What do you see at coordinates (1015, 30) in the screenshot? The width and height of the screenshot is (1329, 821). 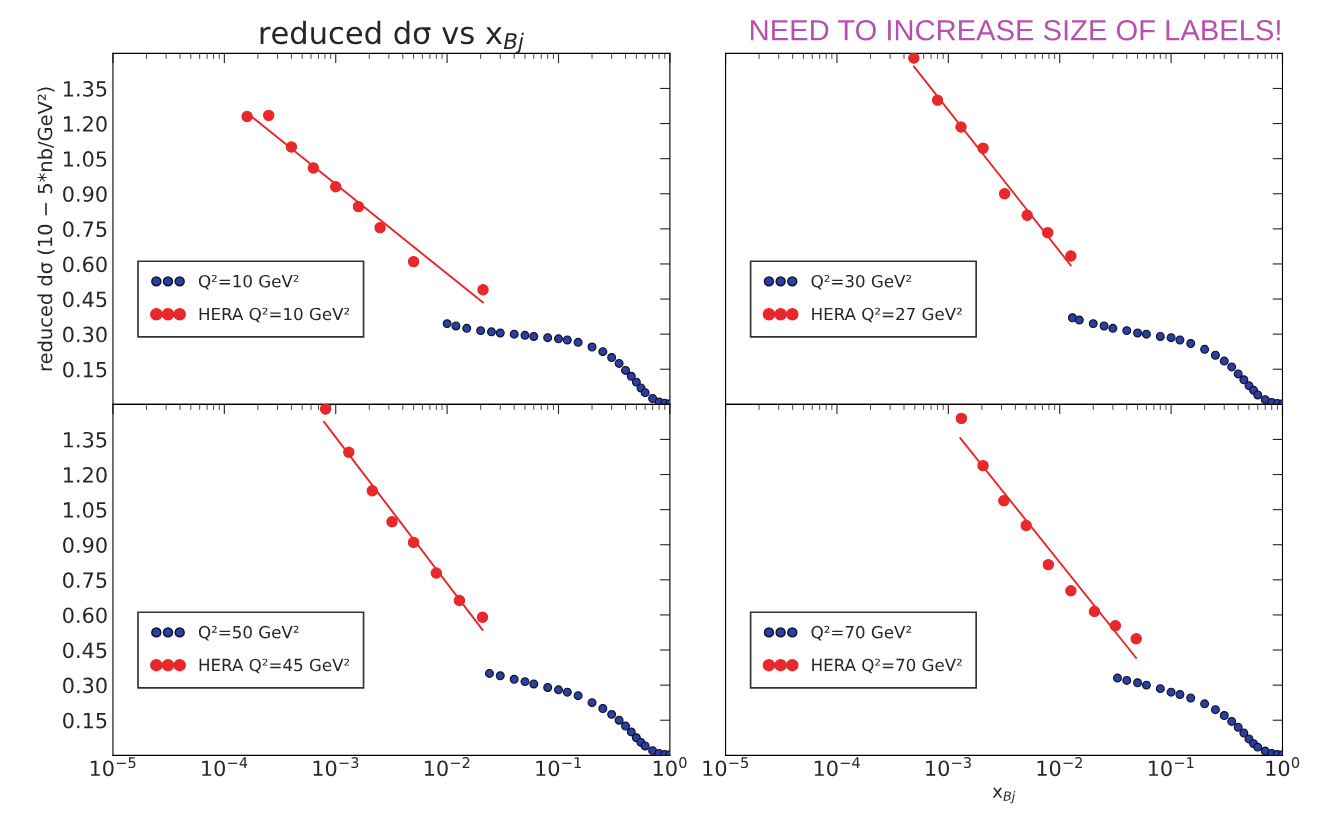 I see `text: NEED TO INCREASE SIZE OF LABELS!` at bounding box center [1015, 30].